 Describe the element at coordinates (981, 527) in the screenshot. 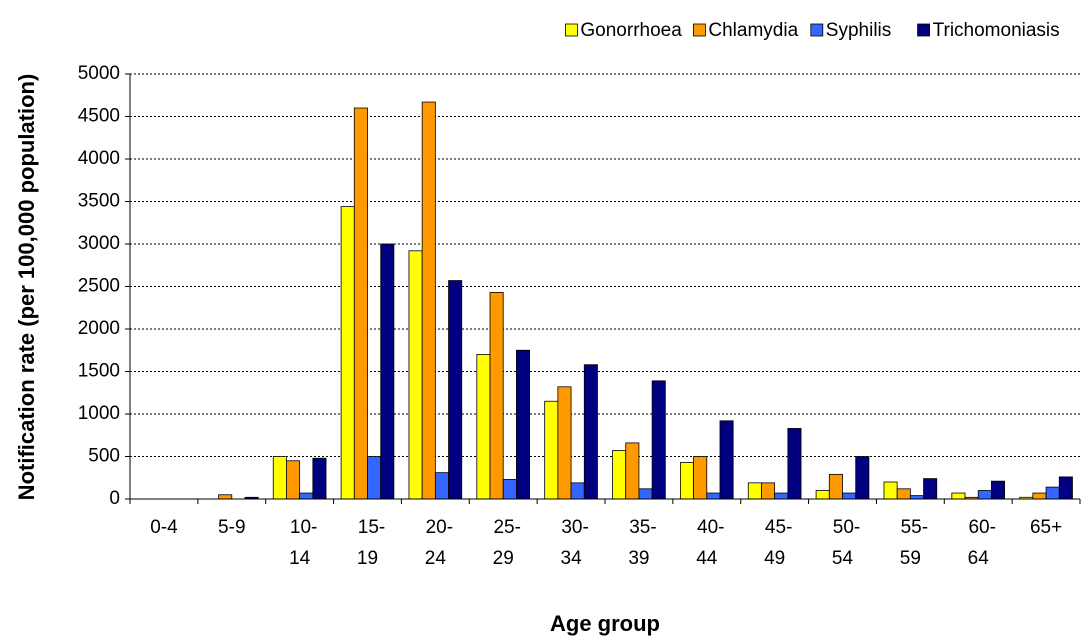

I see `x-tick-line: 60-` at that location.